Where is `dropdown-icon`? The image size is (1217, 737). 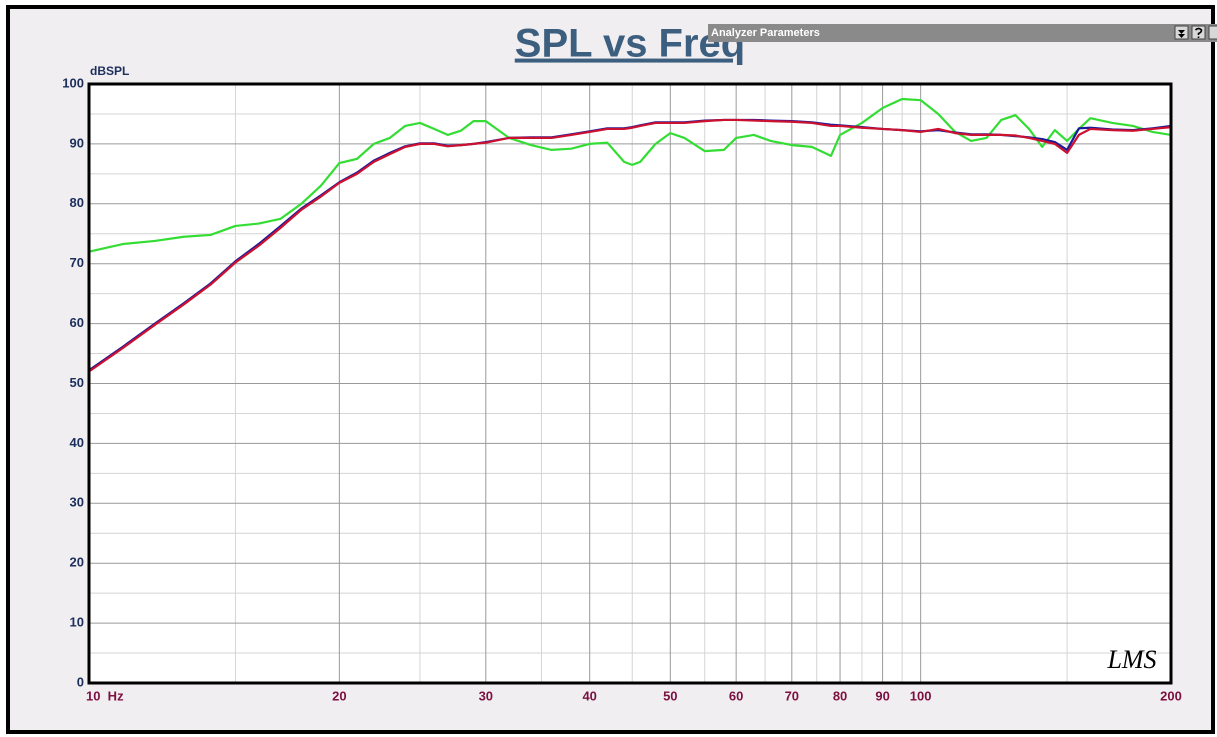 dropdown-icon is located at coordinates (1181, 34).